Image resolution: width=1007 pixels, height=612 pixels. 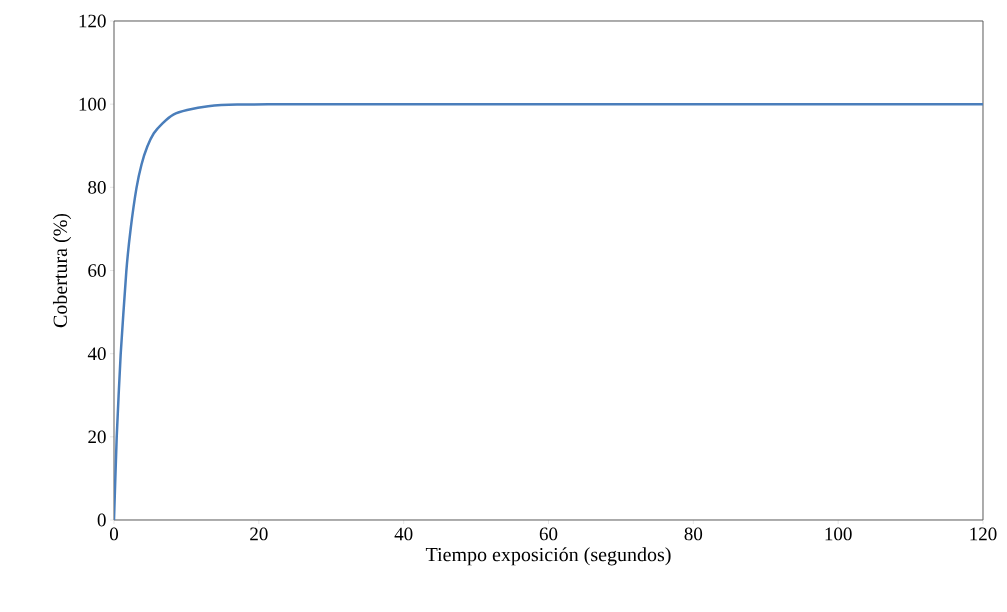 What do you see at coordinates (97, 270) in the screenshot?
I see `y-tick-label: 60` at bounding box center [97, 270].